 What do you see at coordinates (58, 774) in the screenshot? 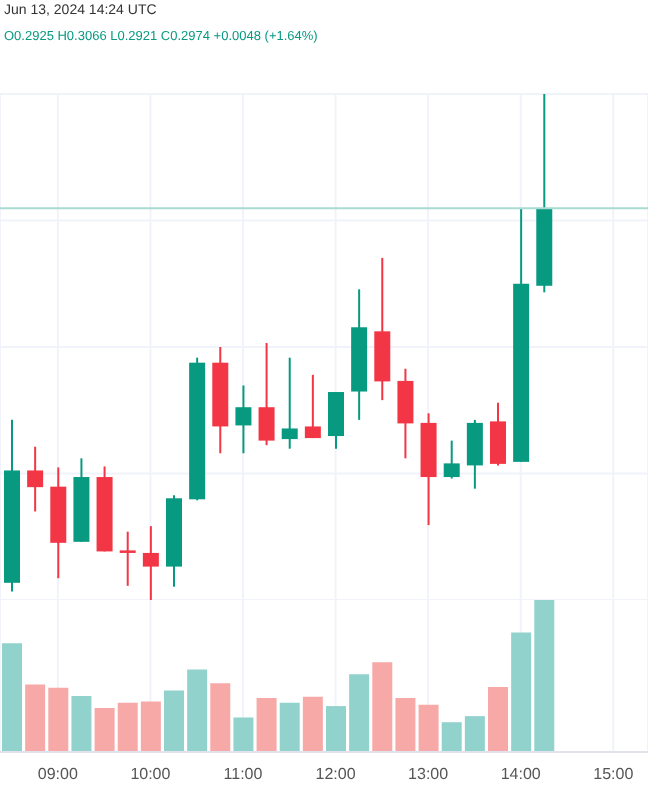
I see `x-tick-label: 09:00` at bounding box center [58, 774].